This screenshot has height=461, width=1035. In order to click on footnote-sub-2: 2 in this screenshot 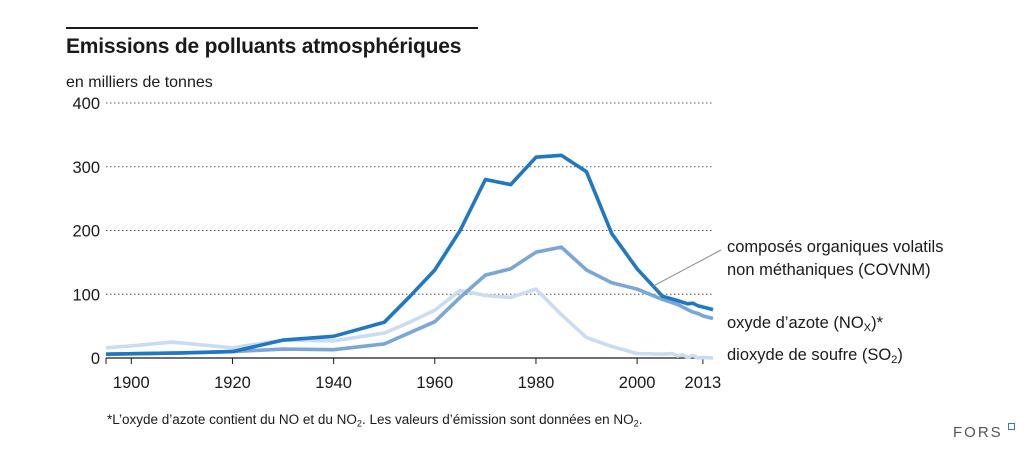, I will do `click(636, 423)`.